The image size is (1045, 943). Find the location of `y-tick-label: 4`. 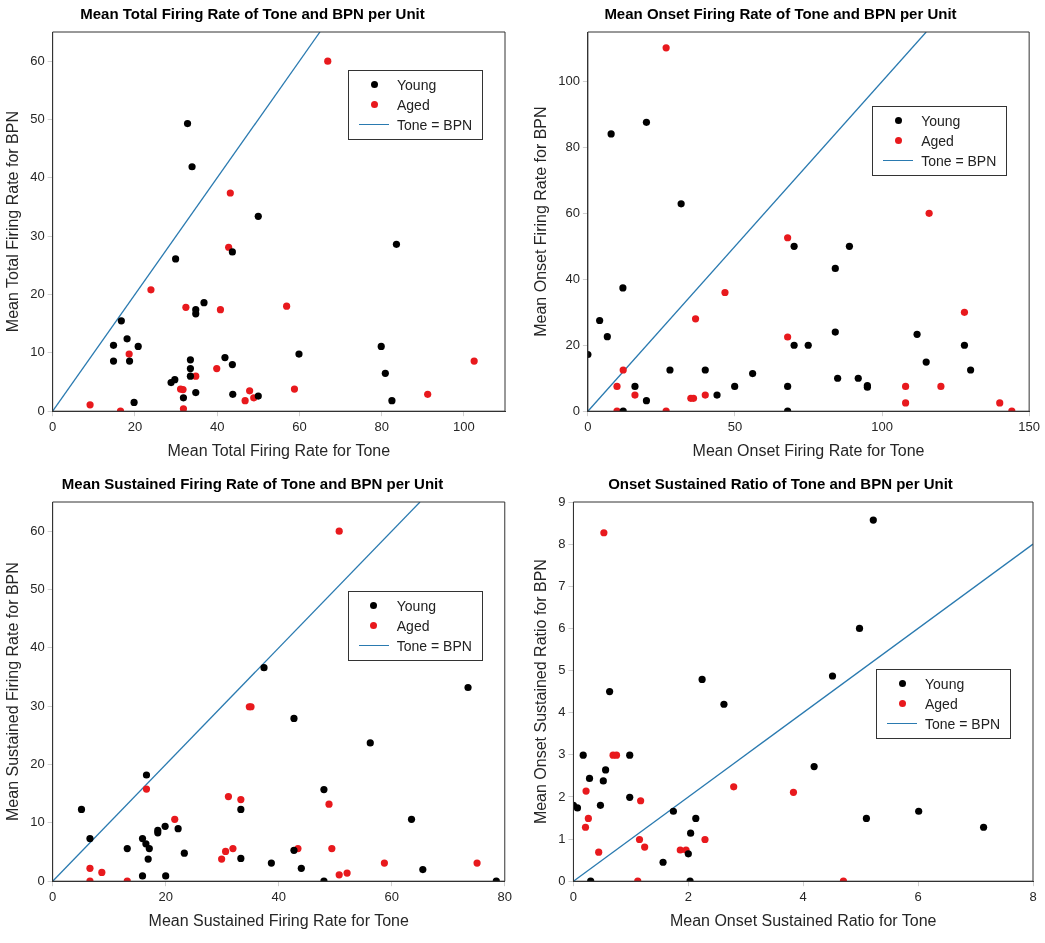

y-tick-label: 4 is located at coordinates (562, 712).